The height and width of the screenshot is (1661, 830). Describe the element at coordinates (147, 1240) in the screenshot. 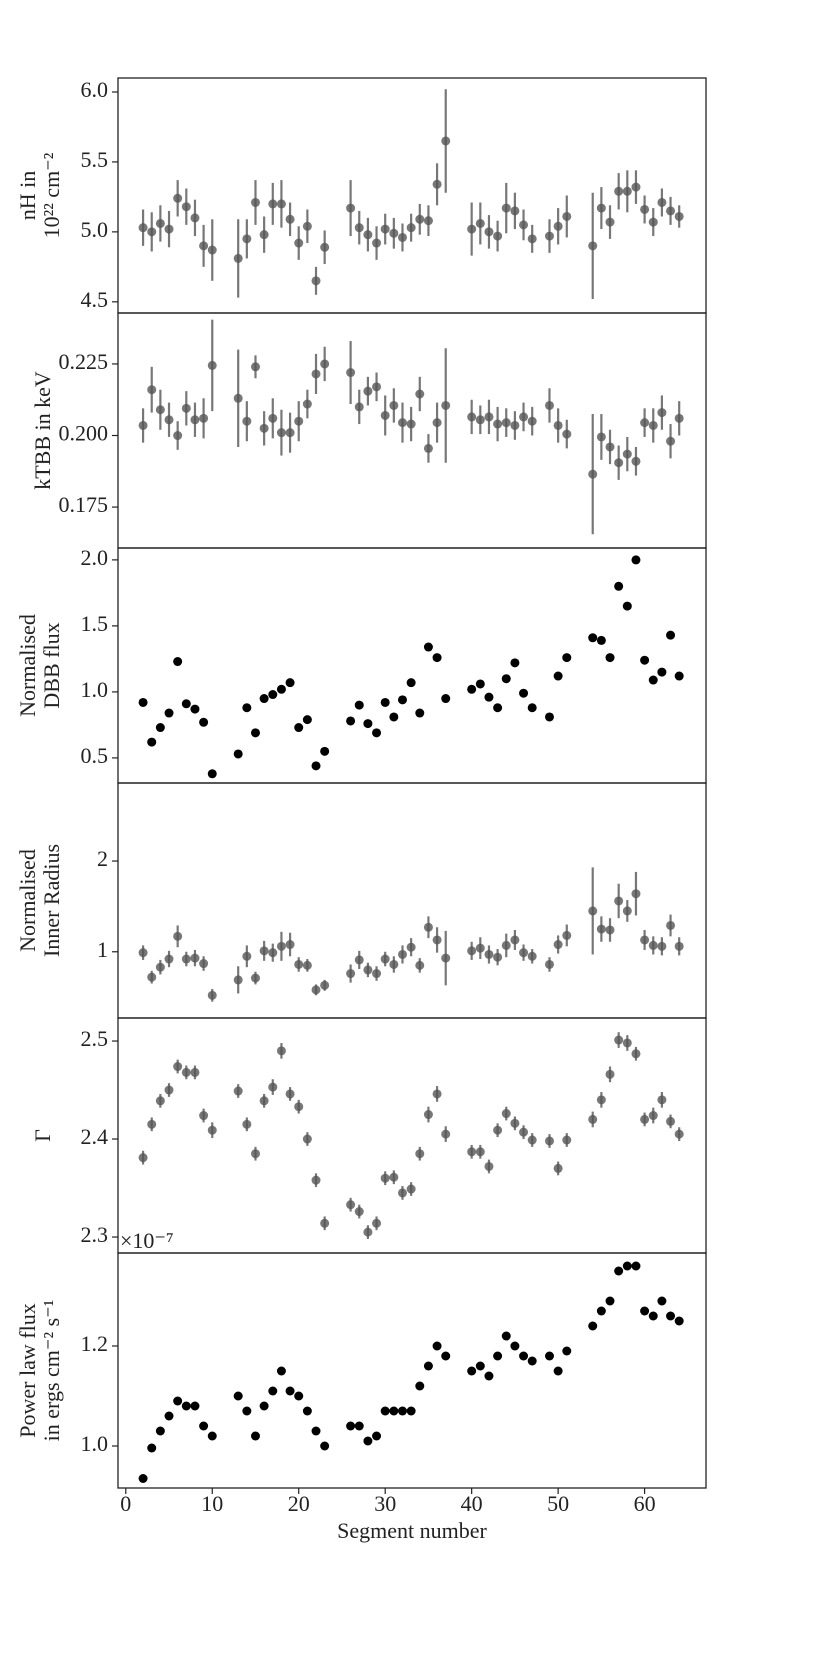

I see `offset-text: ×10⁻⁷` at that location.